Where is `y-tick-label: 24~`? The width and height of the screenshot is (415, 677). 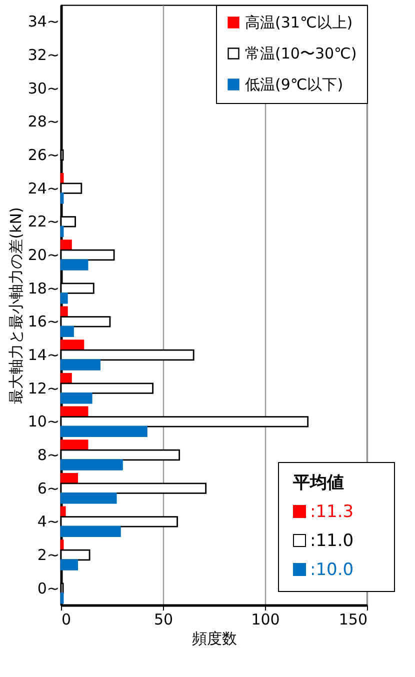 y-tick-label: 24~ is located at coordinates (44, 188).